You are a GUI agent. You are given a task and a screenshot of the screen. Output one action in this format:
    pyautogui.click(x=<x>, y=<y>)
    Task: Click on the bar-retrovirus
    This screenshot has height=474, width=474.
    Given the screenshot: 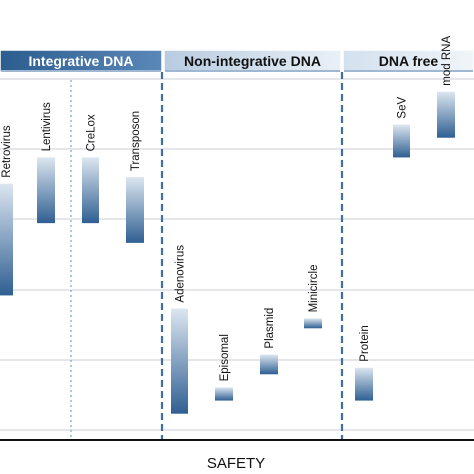 What is the action you would take?
    pyautogui.click(x=6, y=239)
    